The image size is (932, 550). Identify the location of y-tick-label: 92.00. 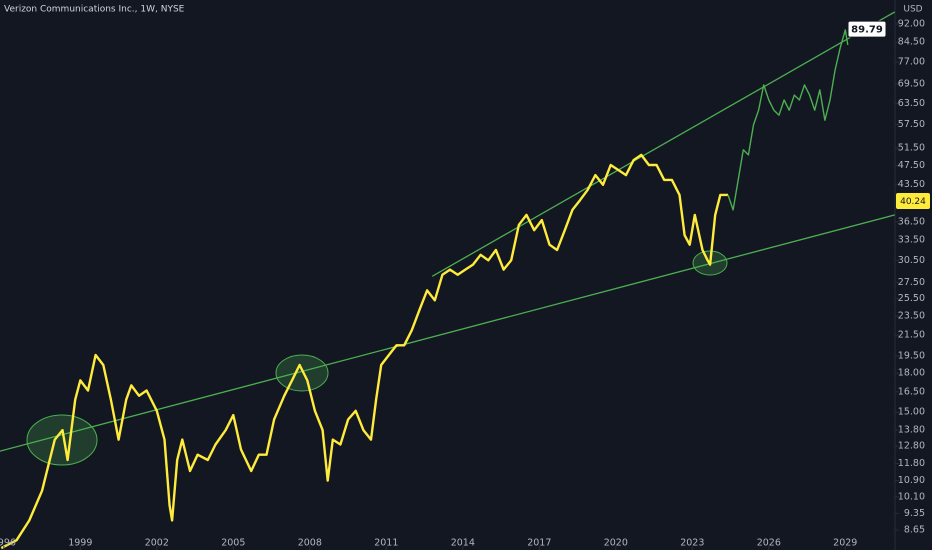
(911, 23).